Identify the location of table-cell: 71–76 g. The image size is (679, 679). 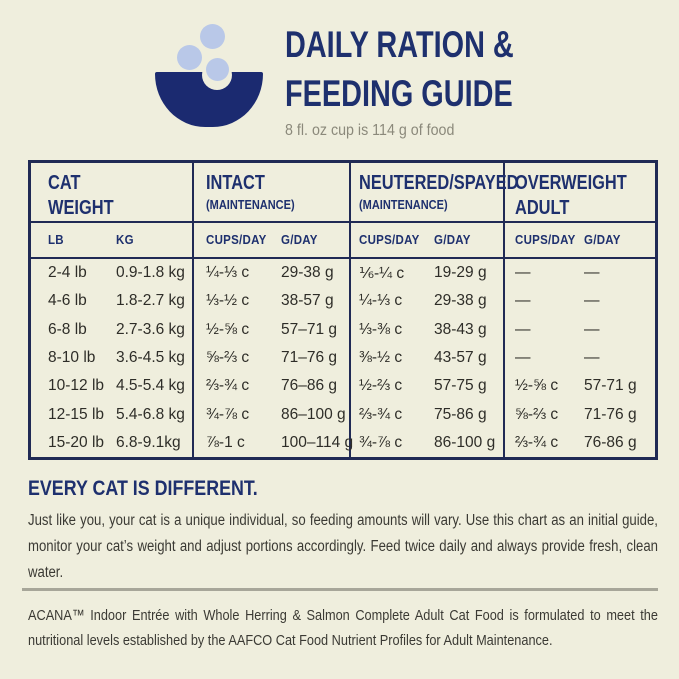
(316, 358).